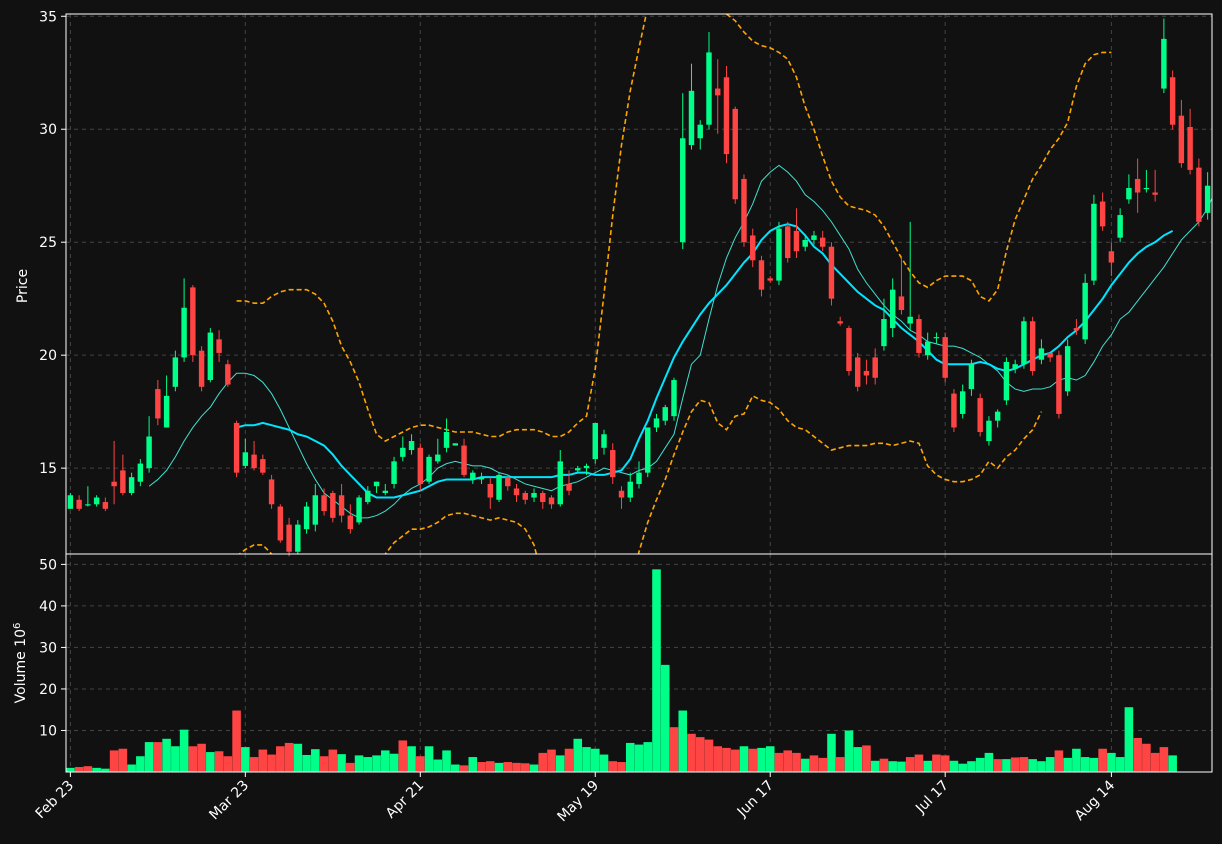  I want to click on bollinger-lower-line, so click(640, 474).